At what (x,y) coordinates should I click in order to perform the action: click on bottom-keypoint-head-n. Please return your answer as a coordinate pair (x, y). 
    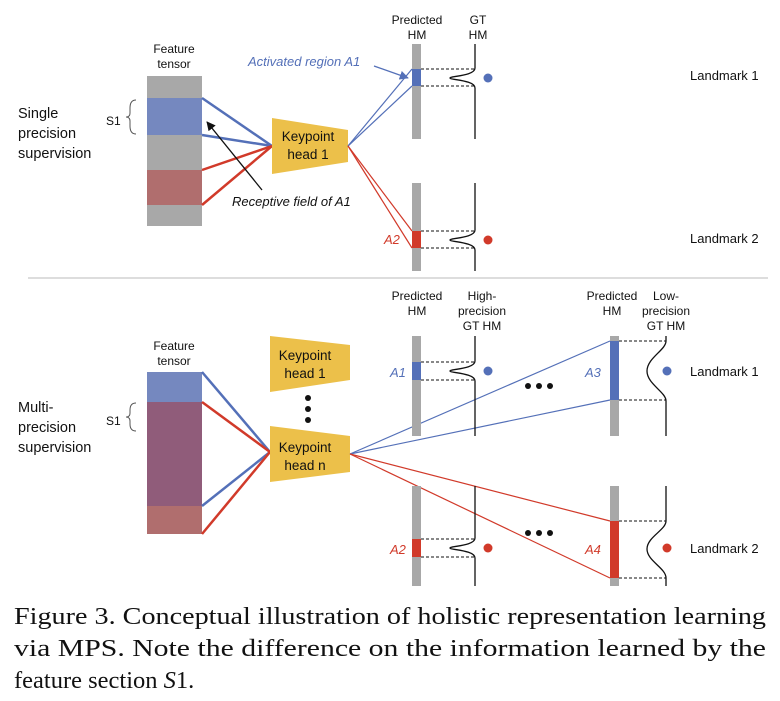
    Looking at the image, I should click on (310, 454).